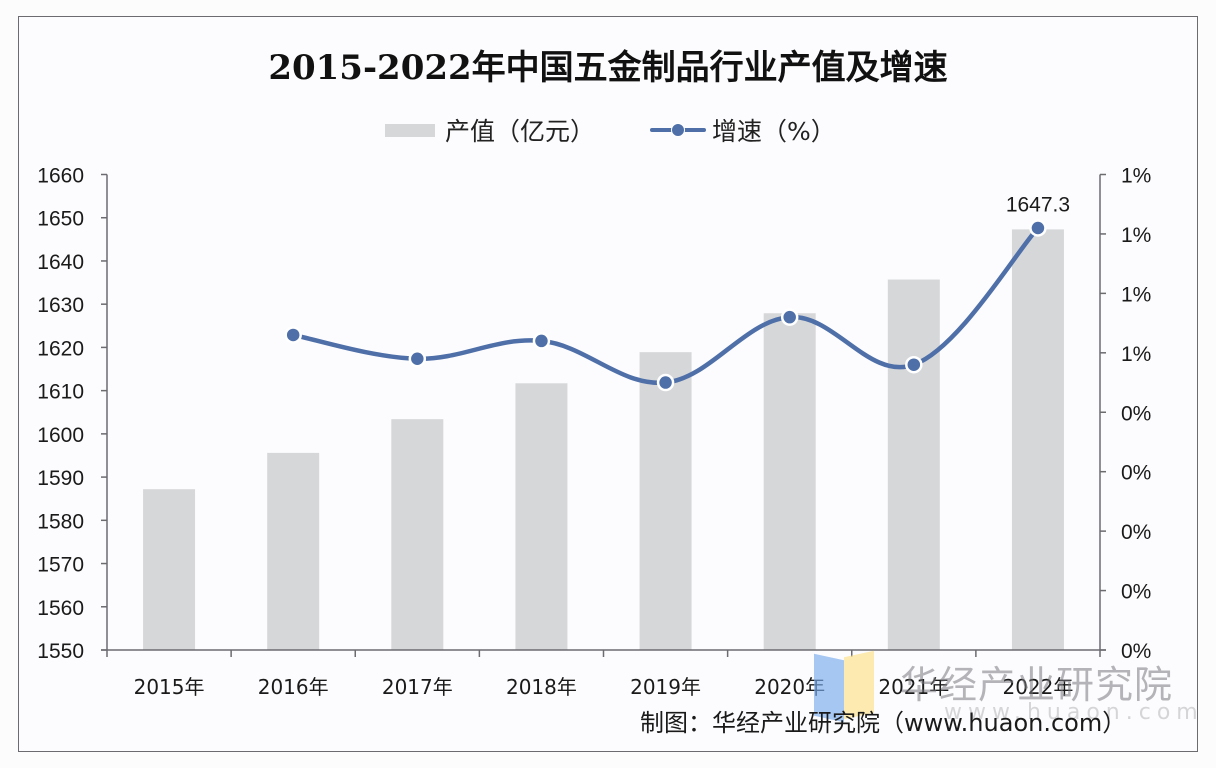  Describe the element at coordinates (417, 687) in the screenshot. I see `category-label: 2017年` at that location.